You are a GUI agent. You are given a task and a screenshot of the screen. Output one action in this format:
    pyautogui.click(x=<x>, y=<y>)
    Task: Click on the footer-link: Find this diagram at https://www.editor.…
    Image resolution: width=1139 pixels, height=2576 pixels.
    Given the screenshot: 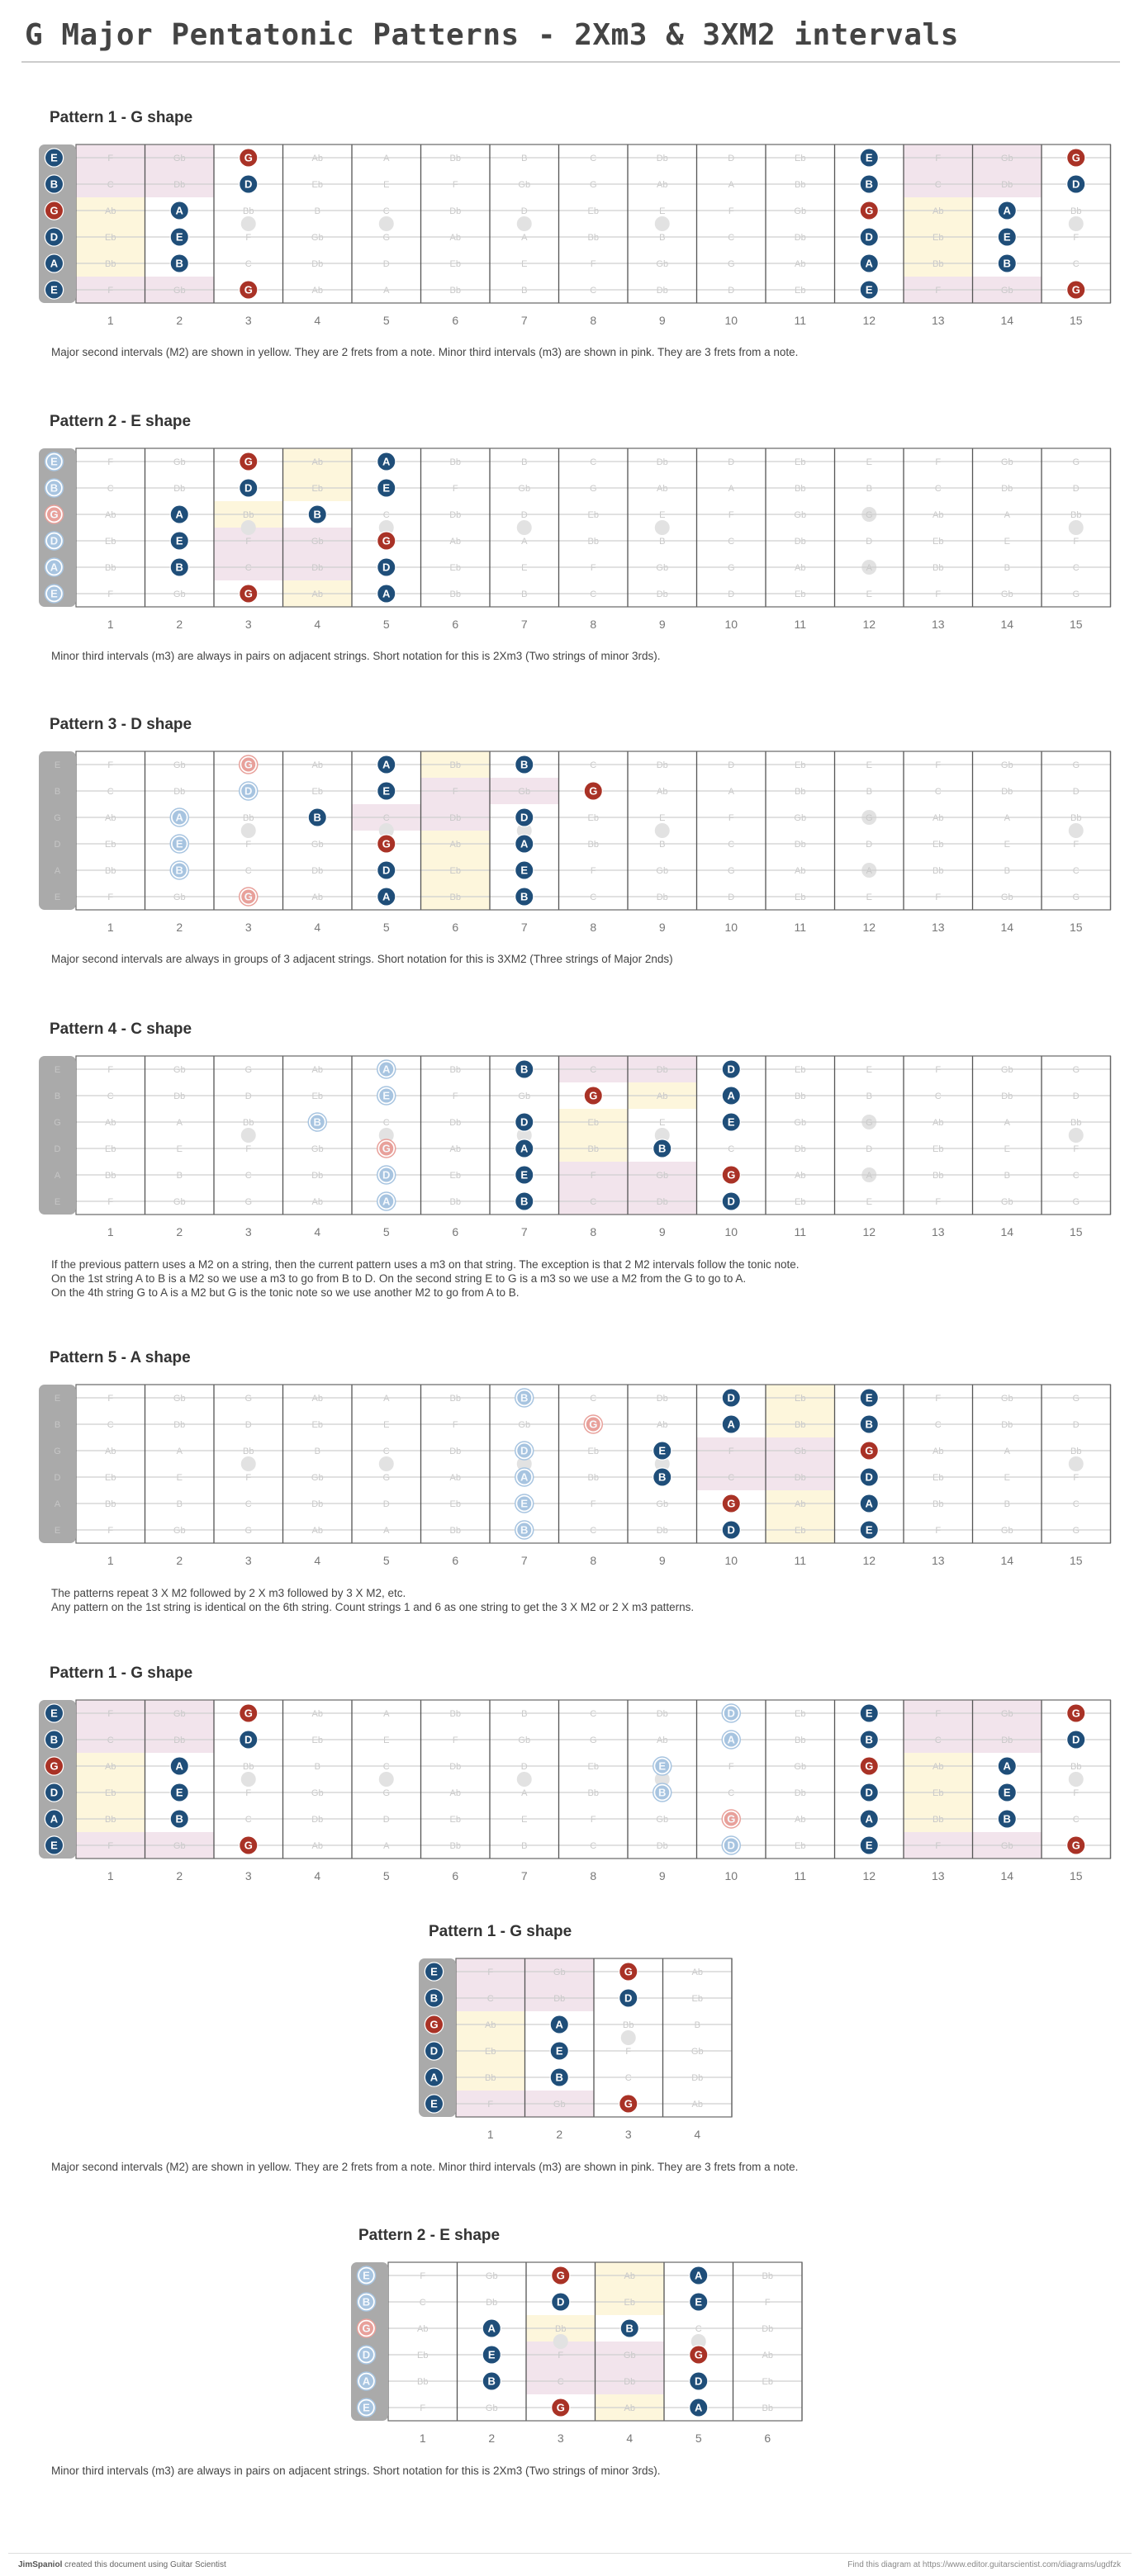 What is the action you would take?
    pyautogui.click(x=984, y=2564)
    